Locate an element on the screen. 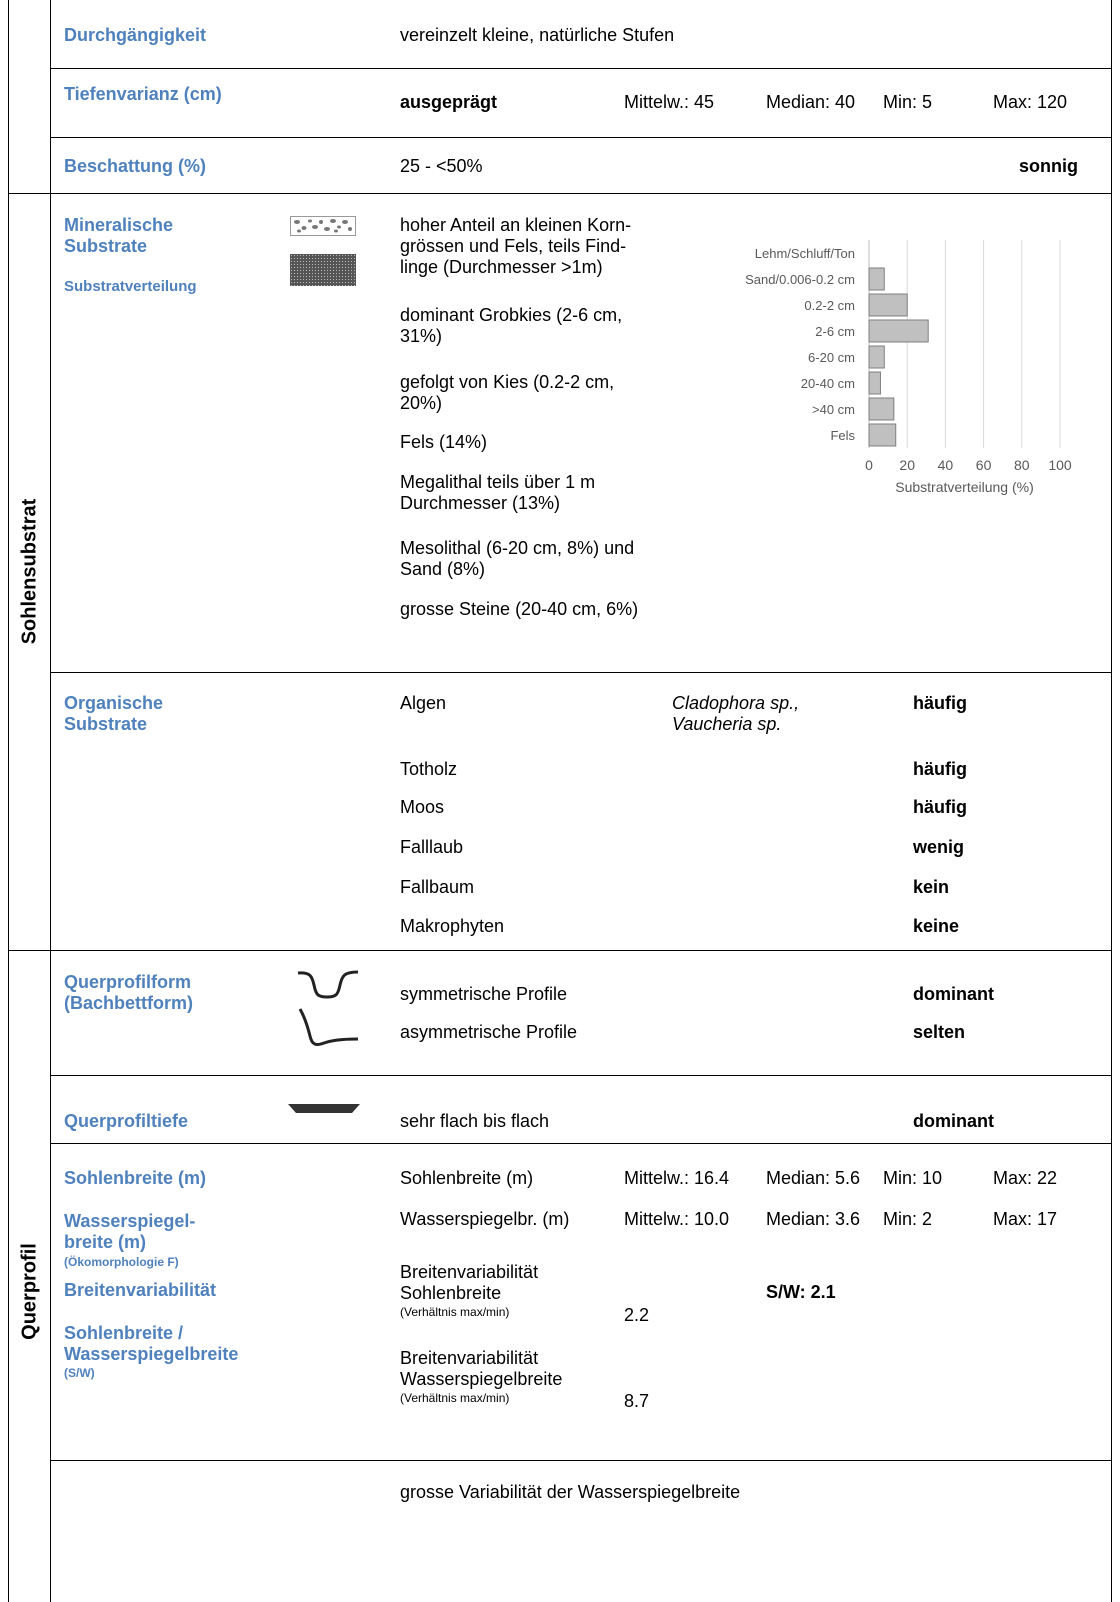  wasserspiegelbreite-min: Min: 2 is located at coordinates (908, 1219).